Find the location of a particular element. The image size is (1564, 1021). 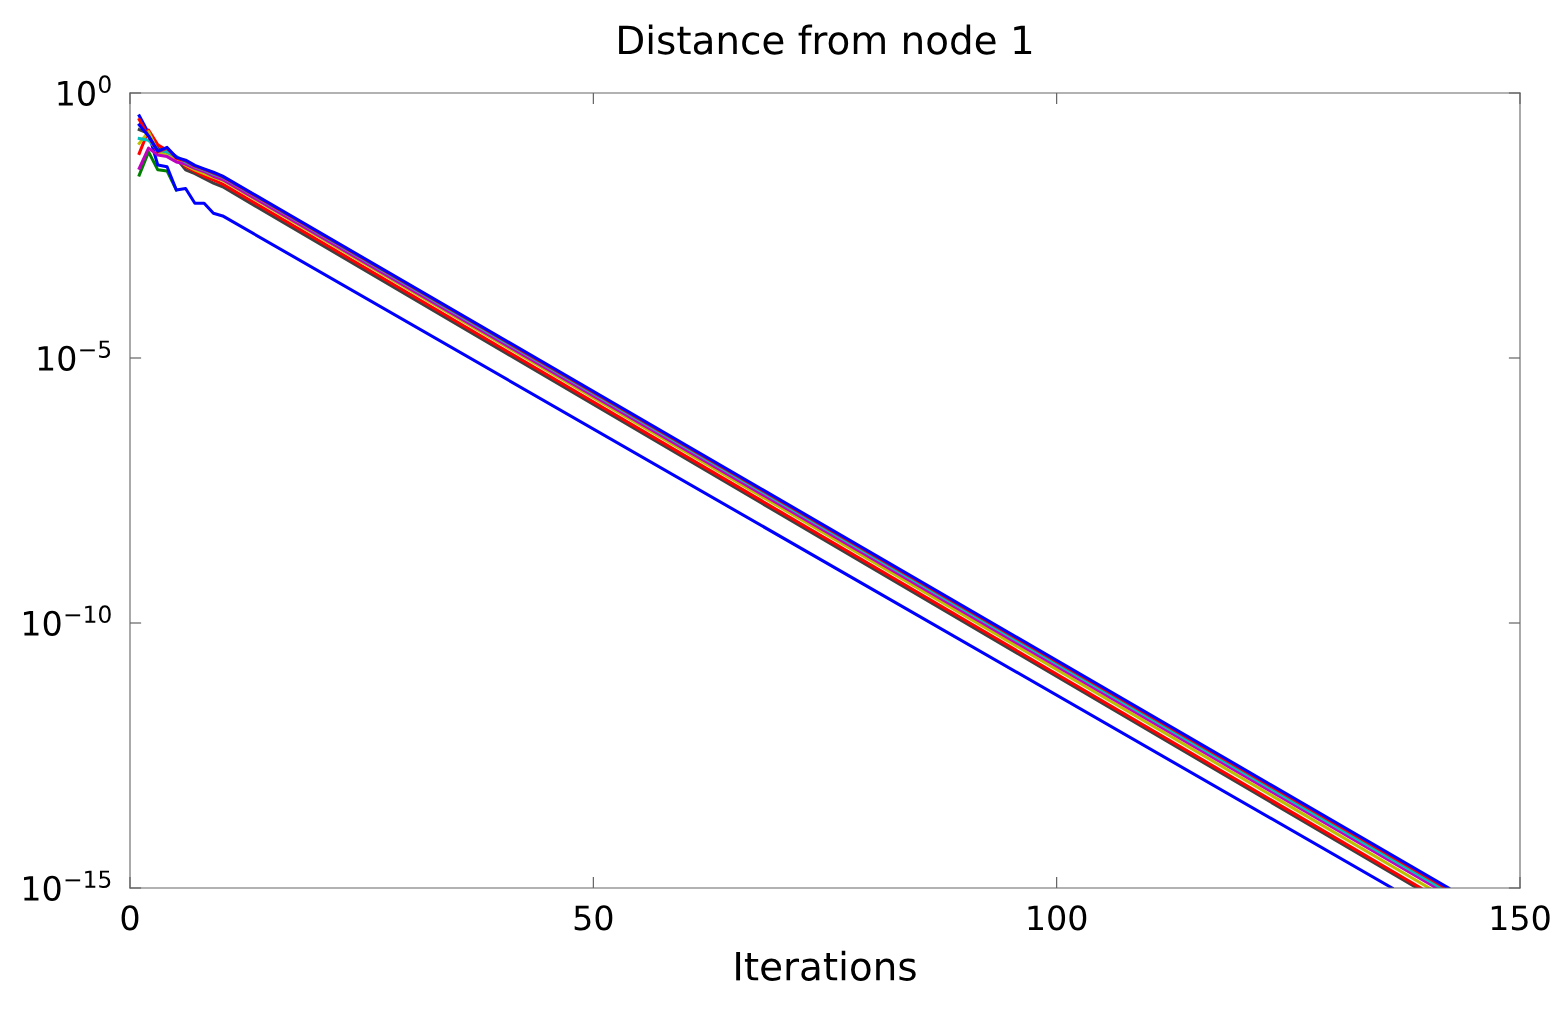

y-tick-label: 10$^{−15}$ is located at coordinates (67, 885).